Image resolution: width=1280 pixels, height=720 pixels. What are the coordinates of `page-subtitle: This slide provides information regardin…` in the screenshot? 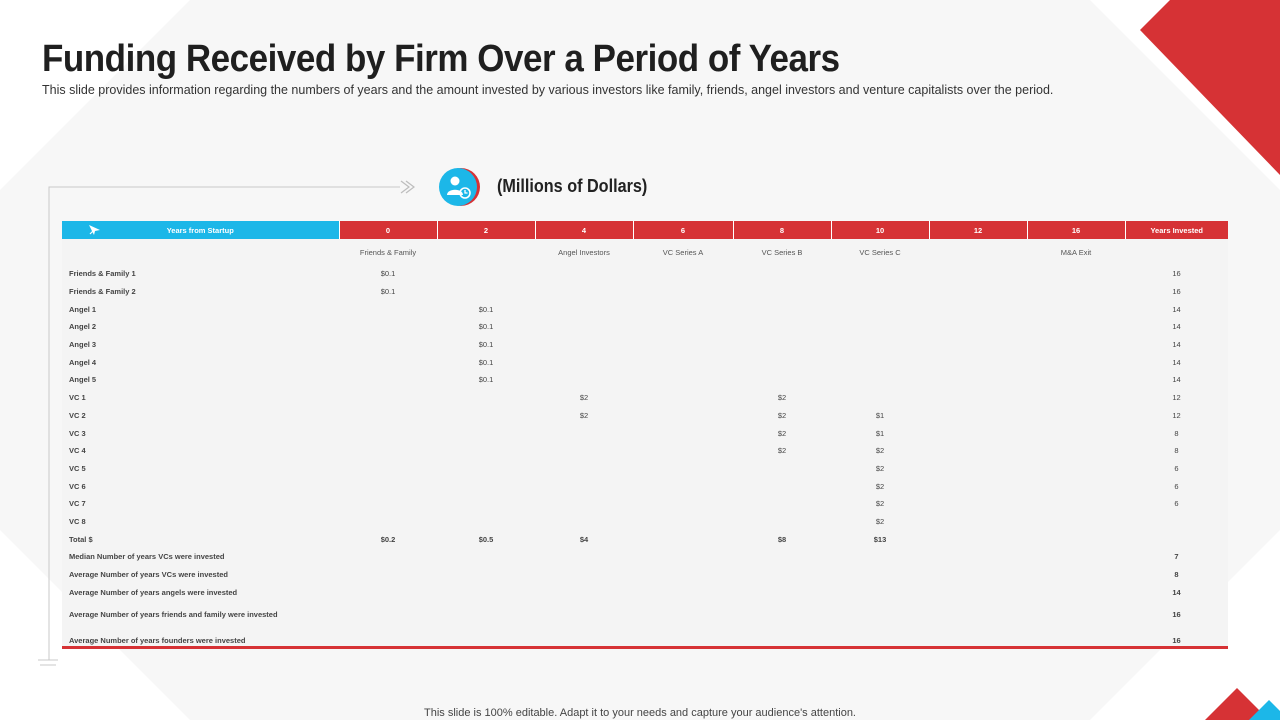 It's located at (548, 90).